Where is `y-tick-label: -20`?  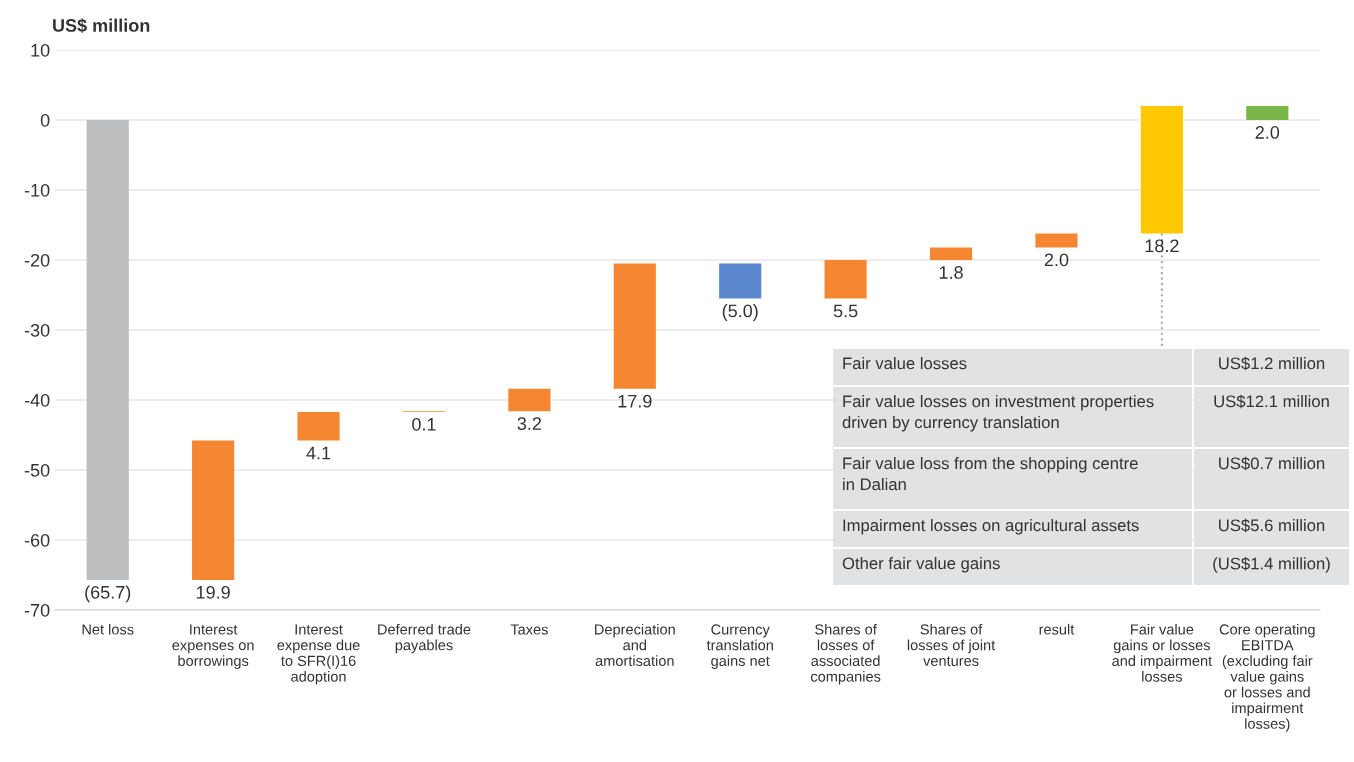 y-tick-label: -20 is located at coordinates (37, 260).